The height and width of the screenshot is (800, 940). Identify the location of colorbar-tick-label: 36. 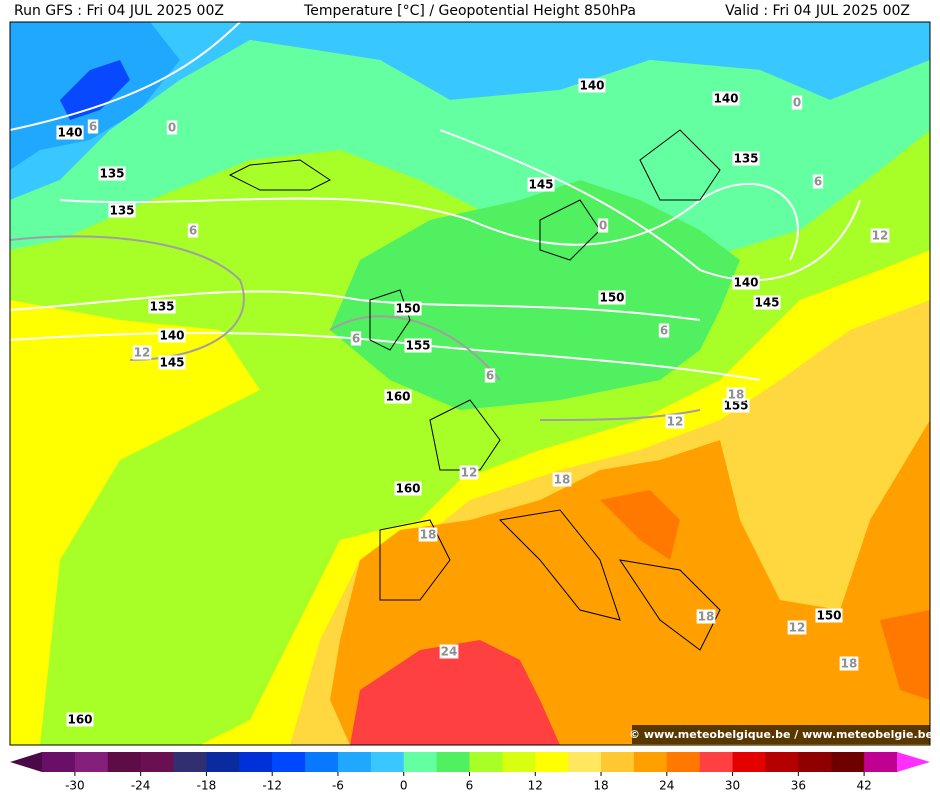
(798, 786).